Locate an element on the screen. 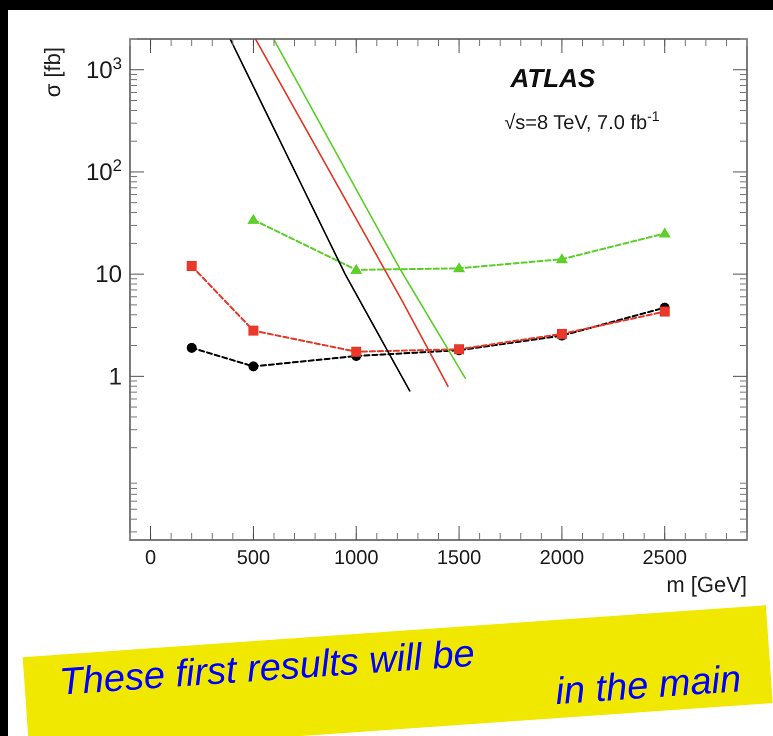 This screenshot has width=773, height=736. x-axis-title: m [GeV] is located at coordinates (706, 584).